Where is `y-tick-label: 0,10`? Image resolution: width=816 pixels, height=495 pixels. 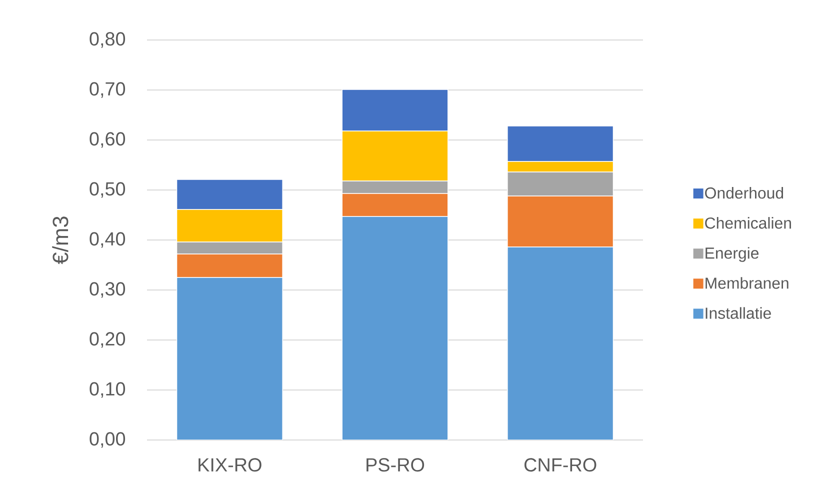
y-tick-label: 0,10 is located at coordinates (108, 390).